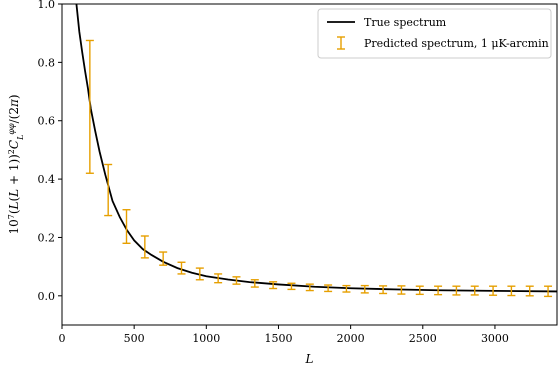  Describe the element at coordinates (495, 338) in the screenshot. I see `x-tick-label: 3000` at that location.